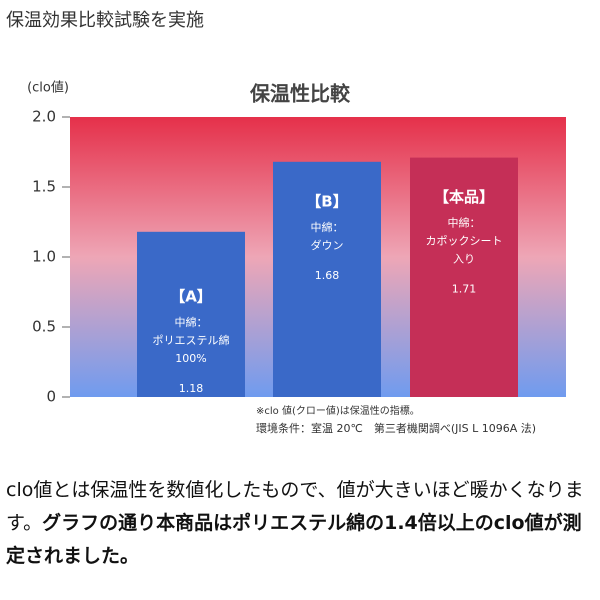 This screenshot has height=600, width=600. Describe the element at coordinates (464, 241) in the screenshot. I see `bar-label: カポックシート` at that location.